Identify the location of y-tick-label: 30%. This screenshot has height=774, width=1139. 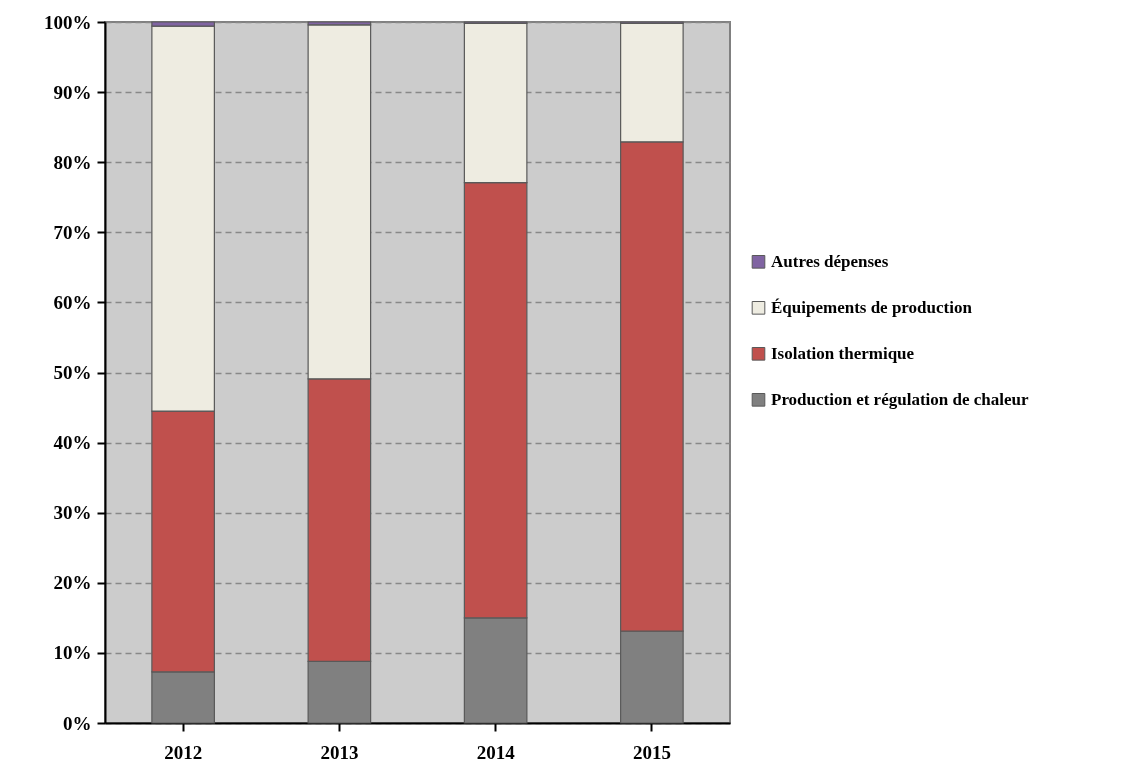
(72, 513).